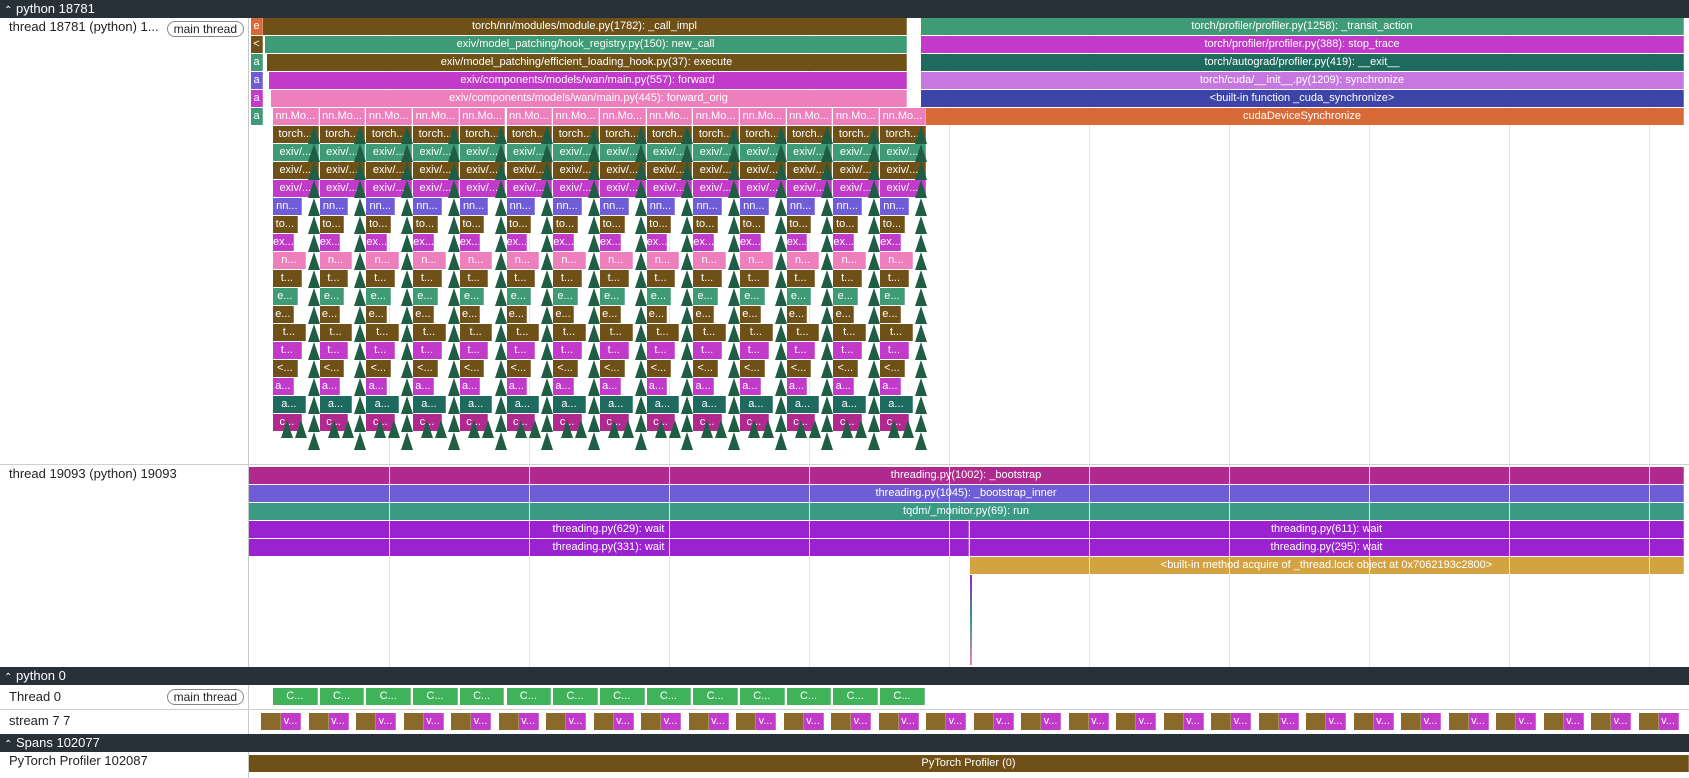 Image resolution: width=1689 pixels, height=778 pixels. What do you see at coordinates (124, 722) in the screenshot?
I see `track-label-stream: stream 7 7` at bounding box center [124, 722].